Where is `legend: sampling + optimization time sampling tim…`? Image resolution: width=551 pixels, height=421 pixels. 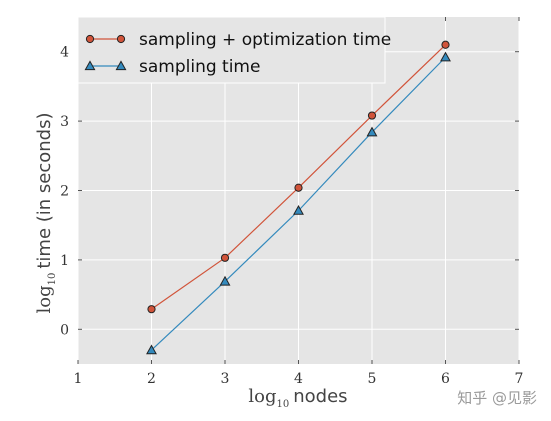 legend: sampling + optimization time sampling tim… is located at coordinates (234, 50).